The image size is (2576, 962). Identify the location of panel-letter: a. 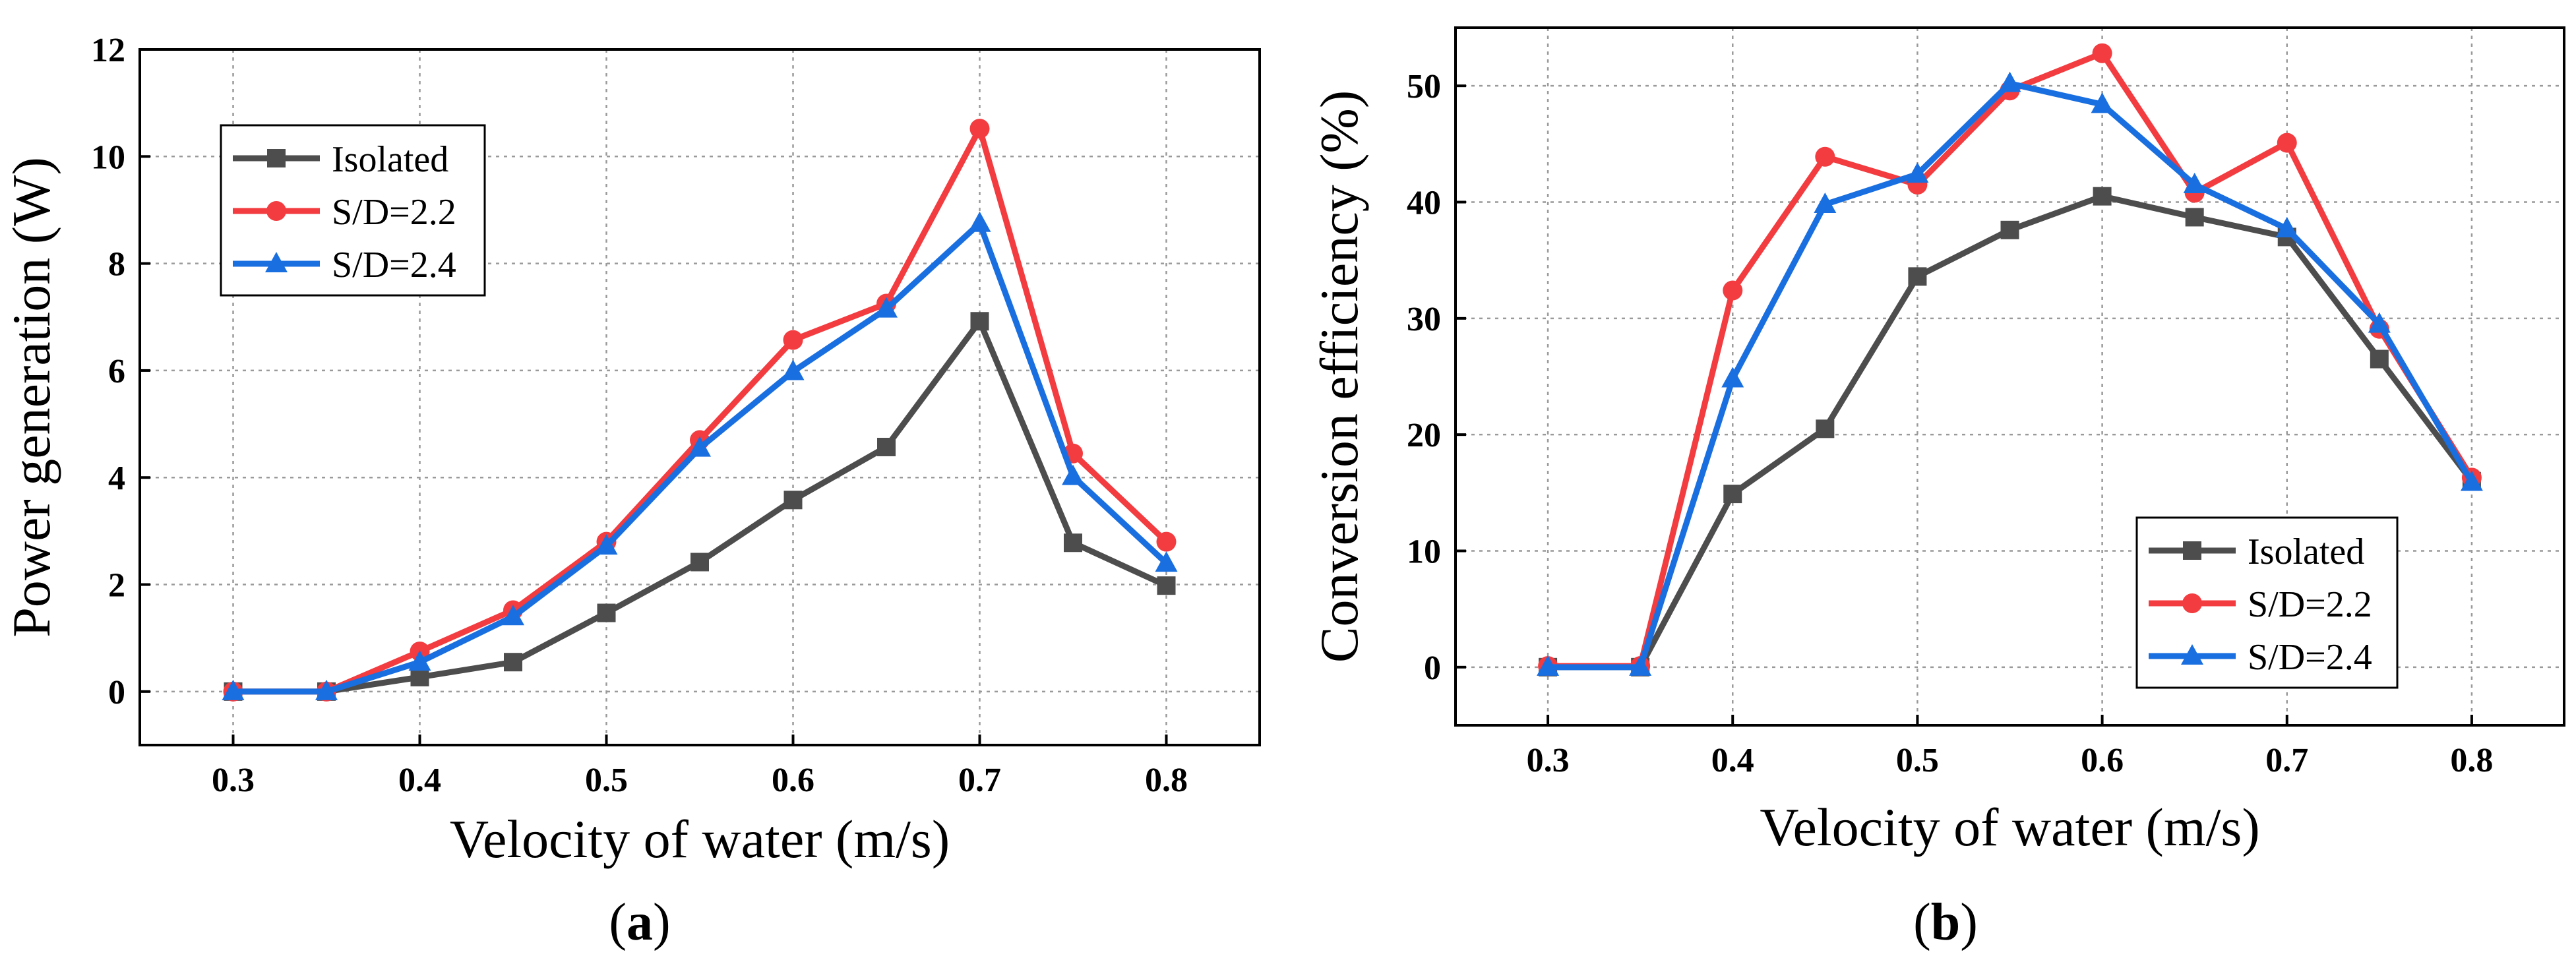
(640, 922).